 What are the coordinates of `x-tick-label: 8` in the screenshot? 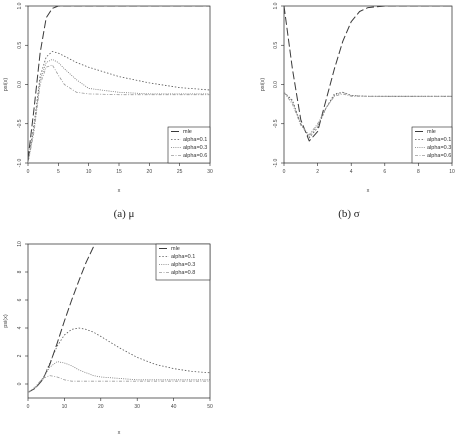 It's located at (418, 172).